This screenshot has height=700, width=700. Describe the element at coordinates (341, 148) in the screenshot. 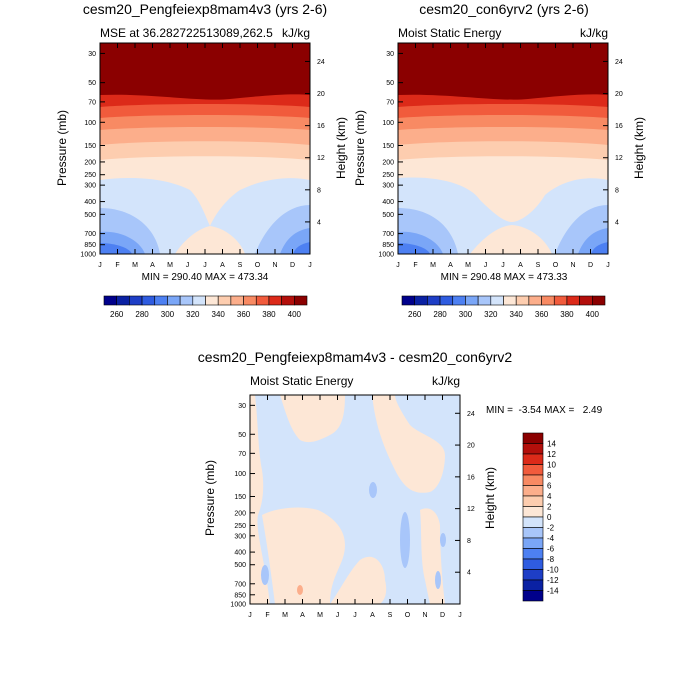

I see `panel-1-y2label: Height (km)` at that location.